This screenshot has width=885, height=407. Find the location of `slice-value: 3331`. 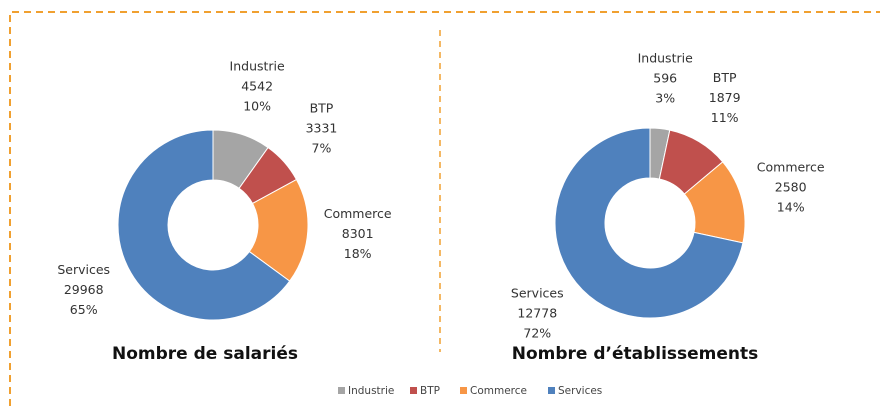

slice-value: 3331 is located at coordinates (322, 127).